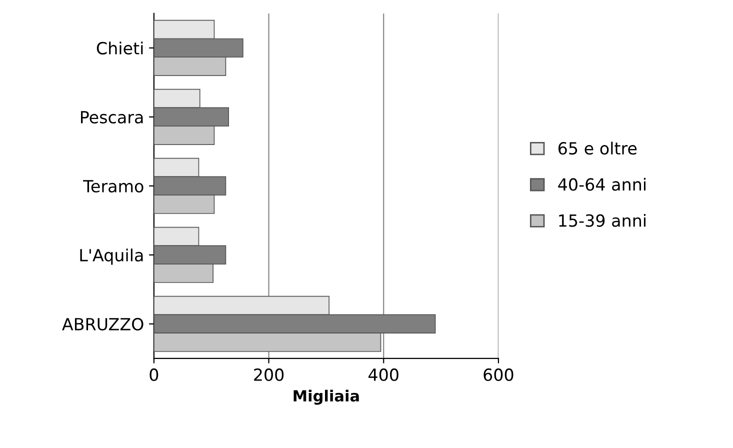 The height and width of the screenshot is (448, 733). I want to click on x-tick-label: 200, so click(269, 375).